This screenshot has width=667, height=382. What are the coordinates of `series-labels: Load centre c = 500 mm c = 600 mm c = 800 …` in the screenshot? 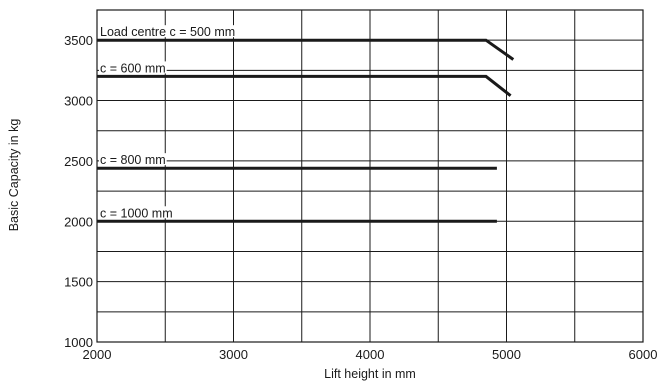 It's located at (168, 122).